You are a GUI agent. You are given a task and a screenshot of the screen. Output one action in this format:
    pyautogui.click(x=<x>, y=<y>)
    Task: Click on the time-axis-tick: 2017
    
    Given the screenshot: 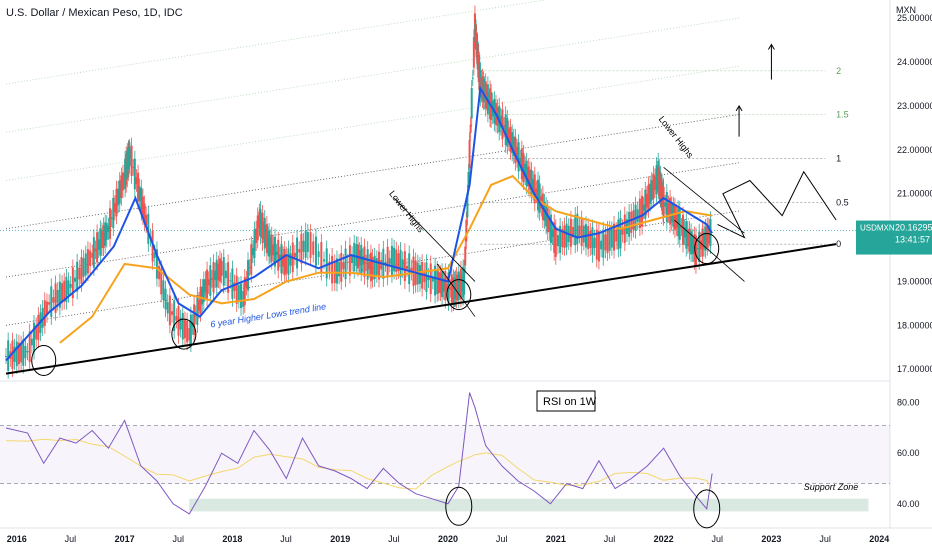 What is the action you would take?
    pyautogui.click(x=125, y=539)
    